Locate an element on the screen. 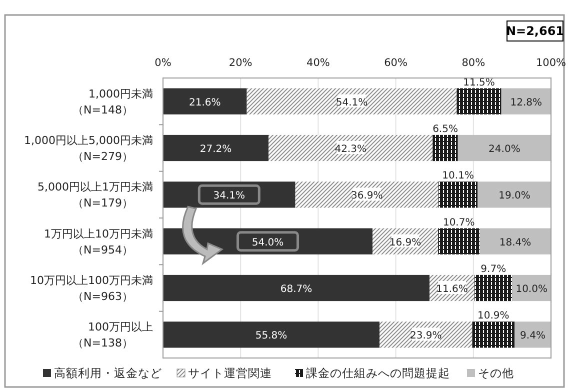  data-label: 24.0% is located at coordinates (504, 149).